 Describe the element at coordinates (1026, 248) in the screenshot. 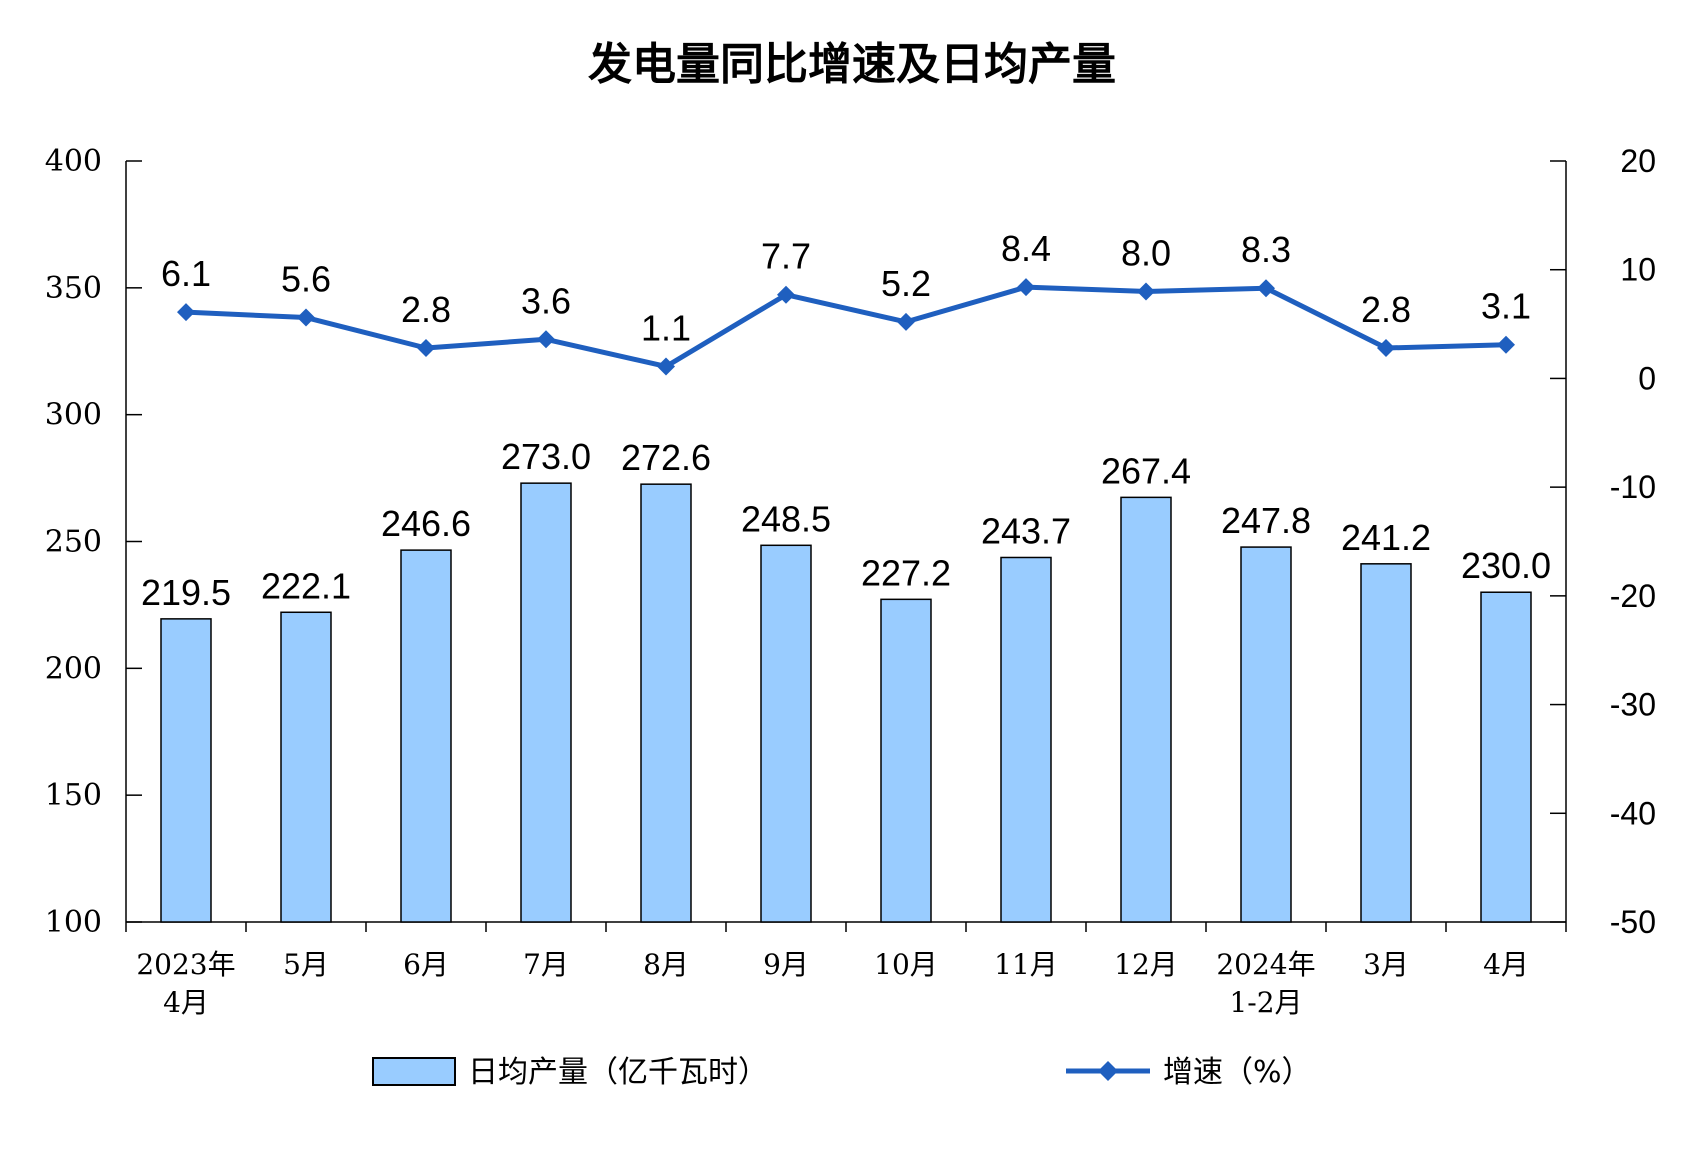

I see `line-value-label: 8.4` at that location.